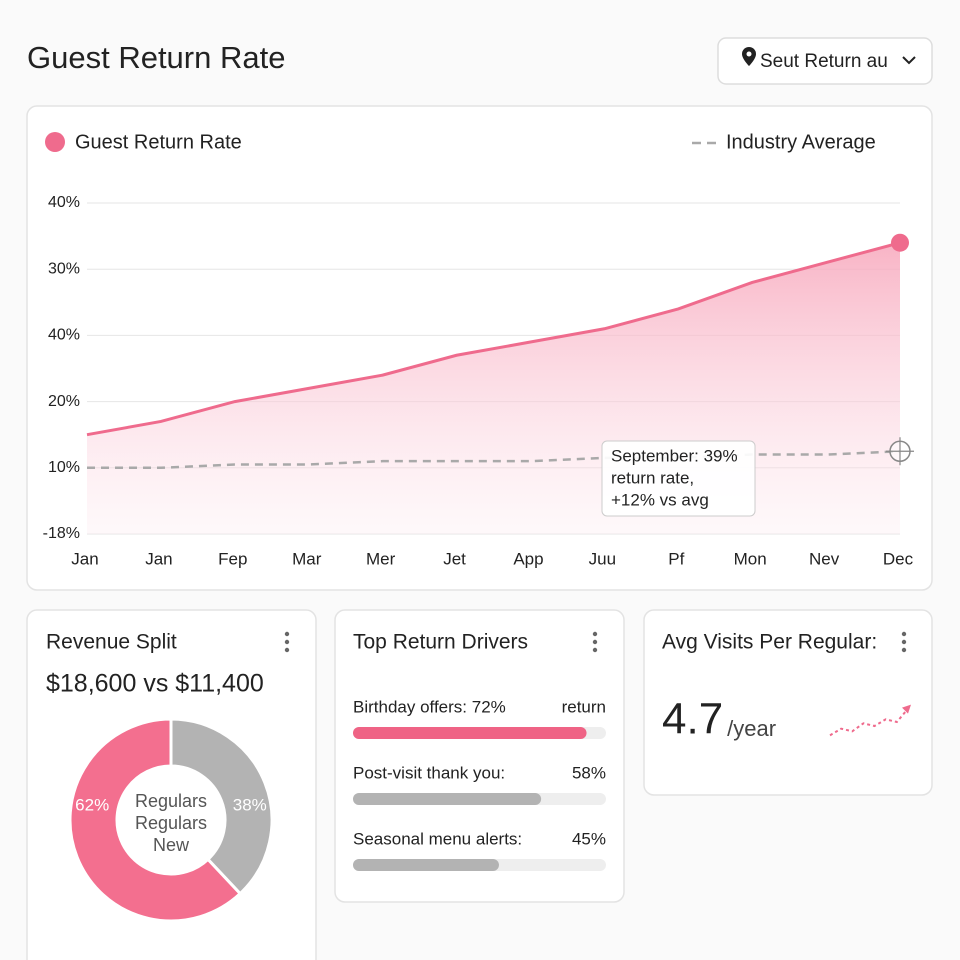 The image size is (960, 960). I want to click on tooltip, so click(678, 478).